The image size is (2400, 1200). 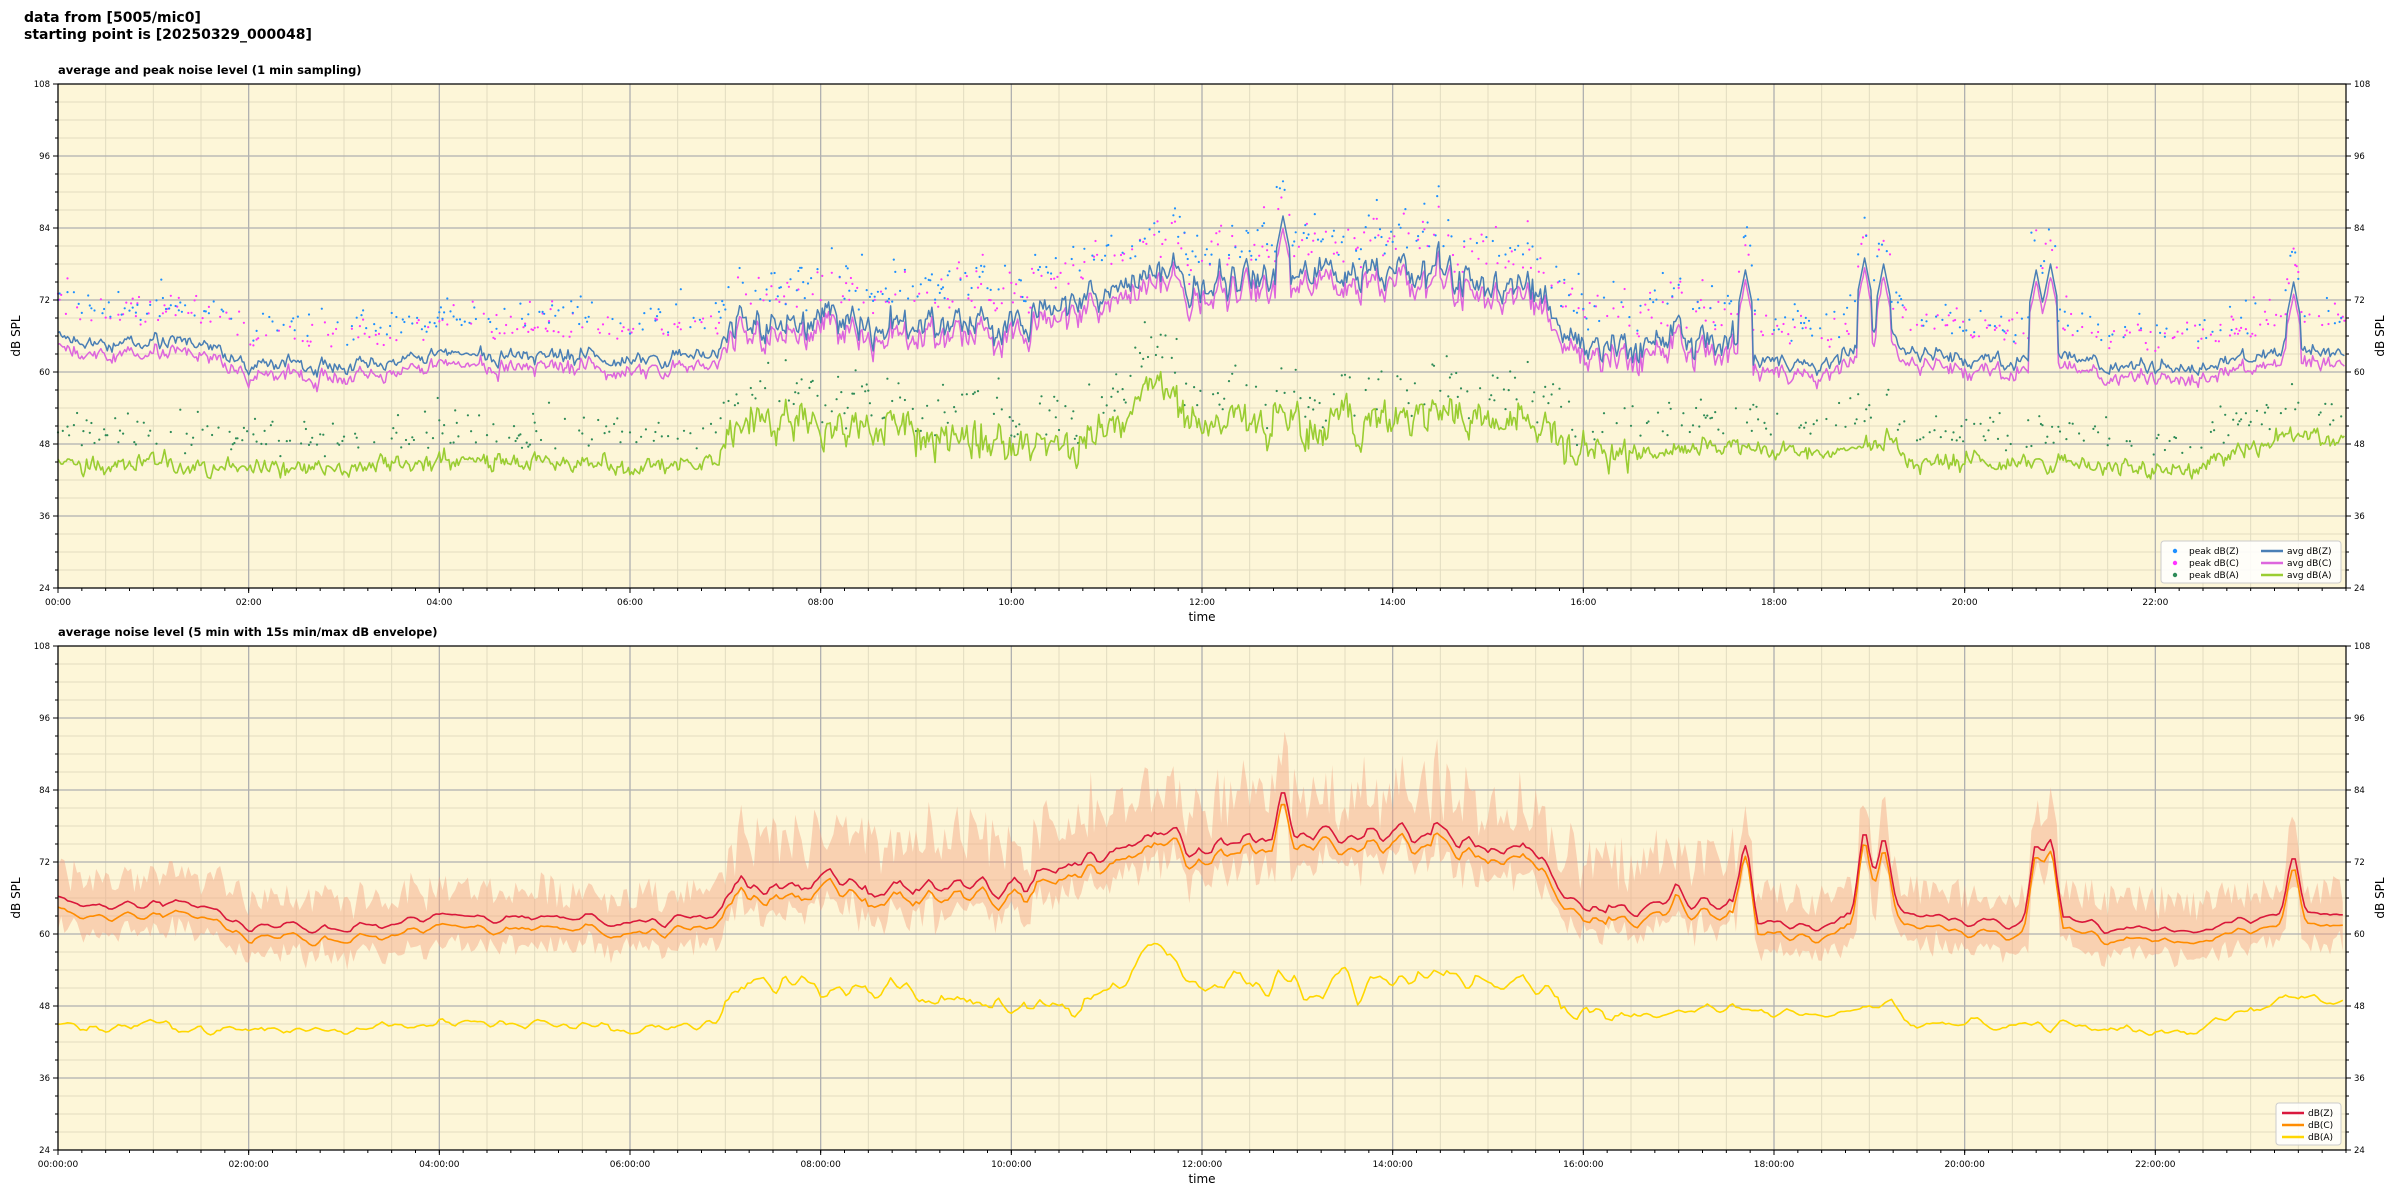 What do you see at coordinates (821, 603) in the screenshot?
I see `x-tick-label: 08:00` at bounding box center [821, 603].